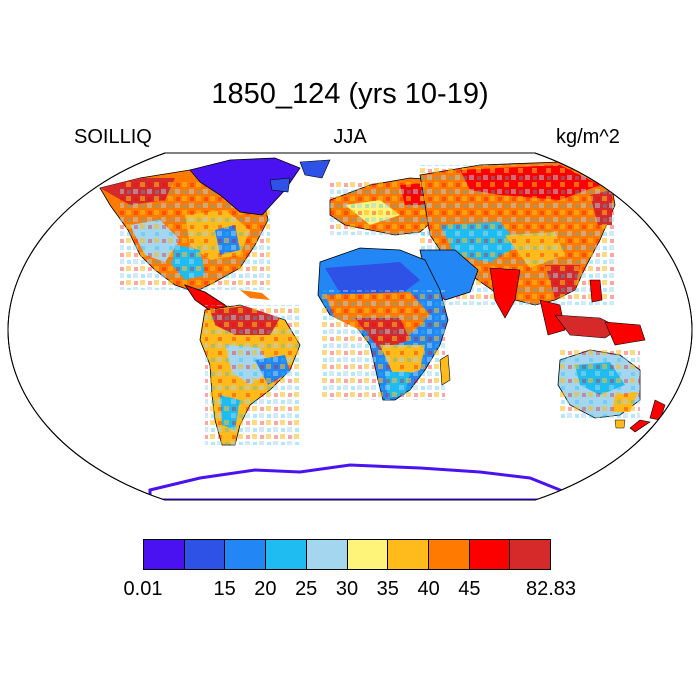  Describe the element at coordinates (245, 186) in the screenshot. I see `greenland` at that location.